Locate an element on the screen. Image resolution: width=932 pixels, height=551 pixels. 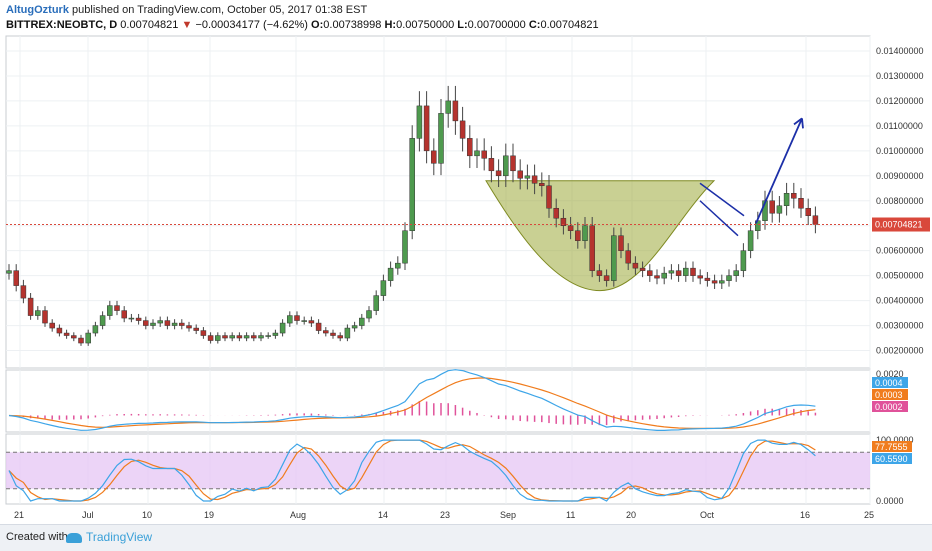
cup-pattern-shape is located at coordinates (600, 236).